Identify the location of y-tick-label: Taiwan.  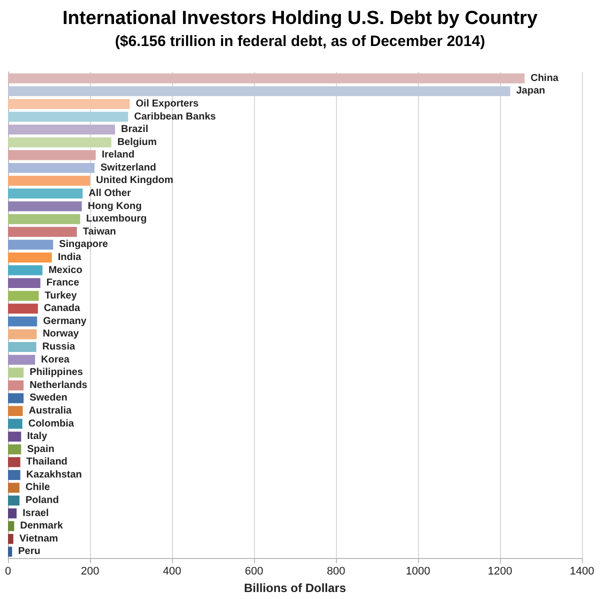
(99, 232).